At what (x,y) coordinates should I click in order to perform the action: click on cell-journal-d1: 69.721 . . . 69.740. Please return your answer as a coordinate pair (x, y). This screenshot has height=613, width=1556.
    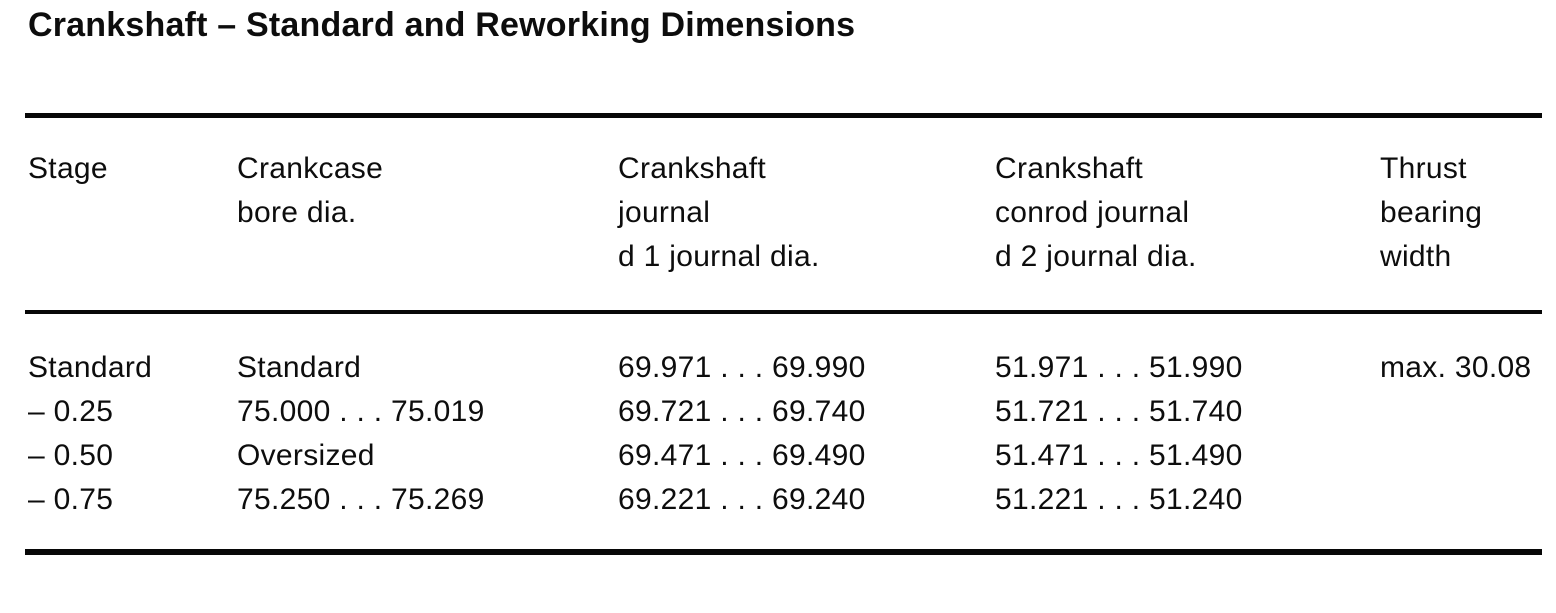
    Looking at the image, I should click on (742, 411).